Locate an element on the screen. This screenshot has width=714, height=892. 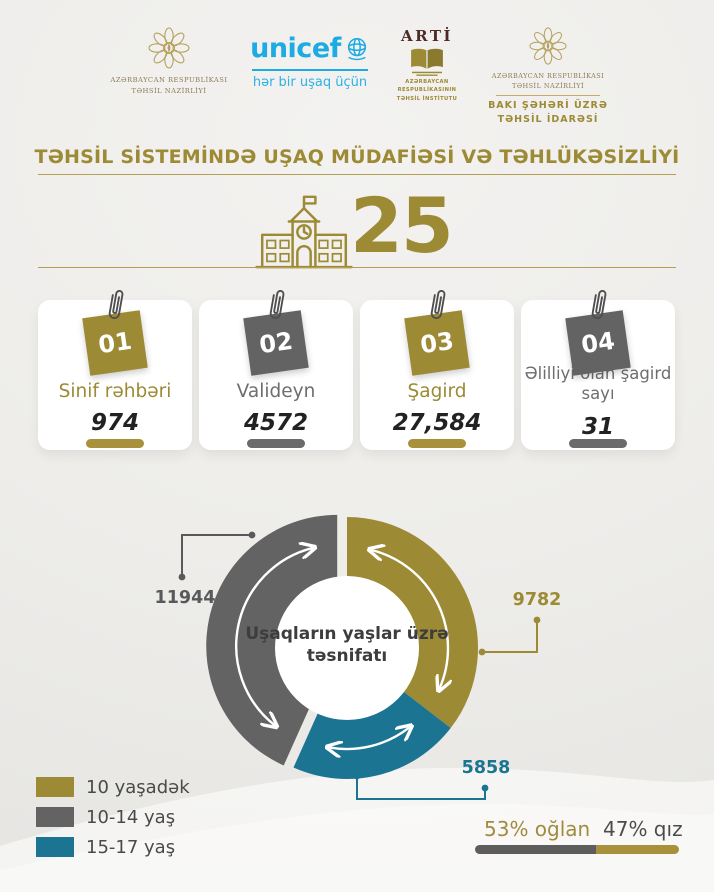
callout-age-15-17: 5858 is located at coordinates (486, 768).